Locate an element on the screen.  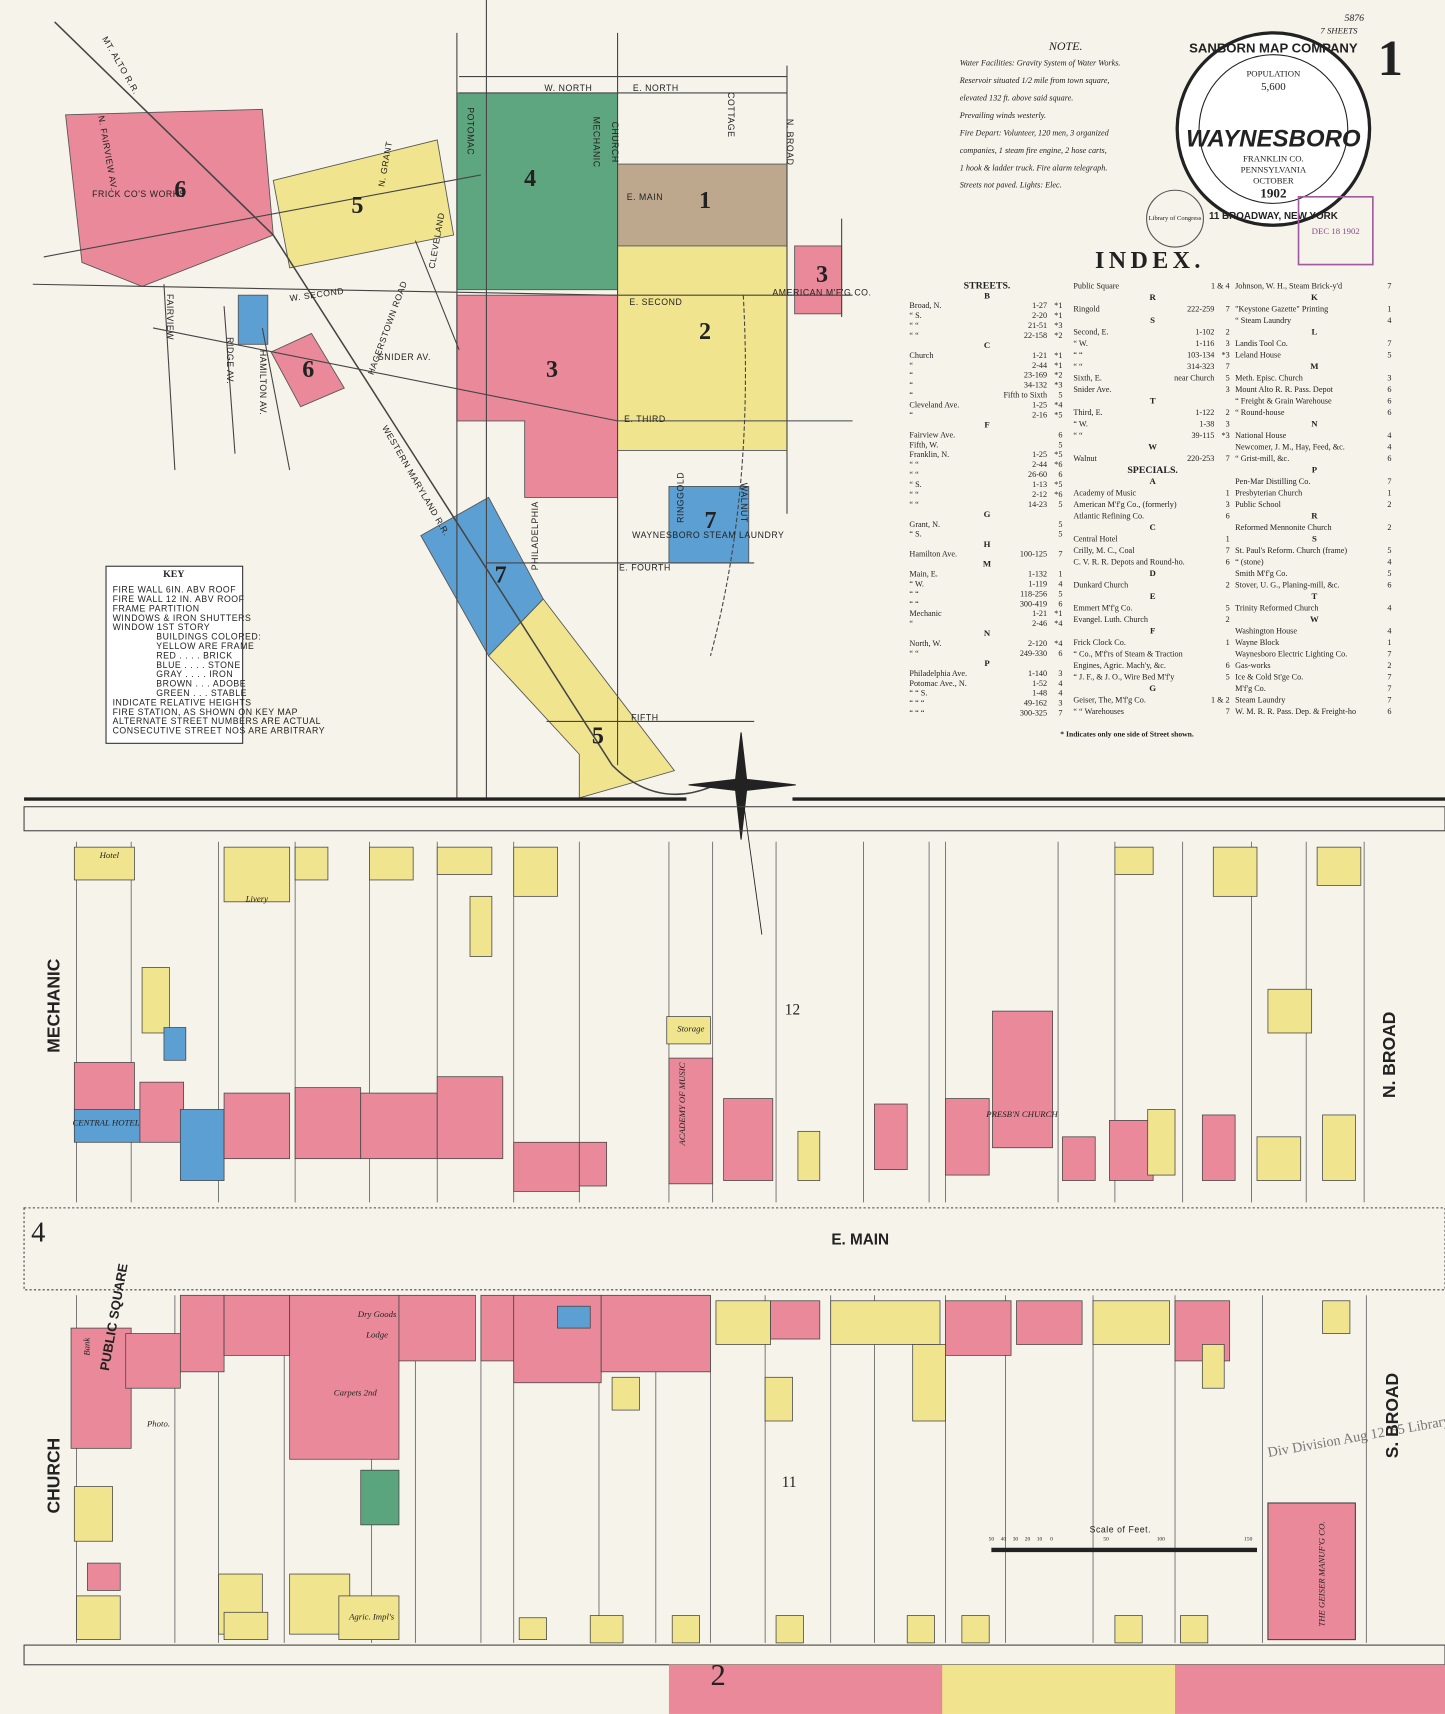
index-name: Stover, U. G., Planing-mill, &c. is located at coordinates (1287, 584).